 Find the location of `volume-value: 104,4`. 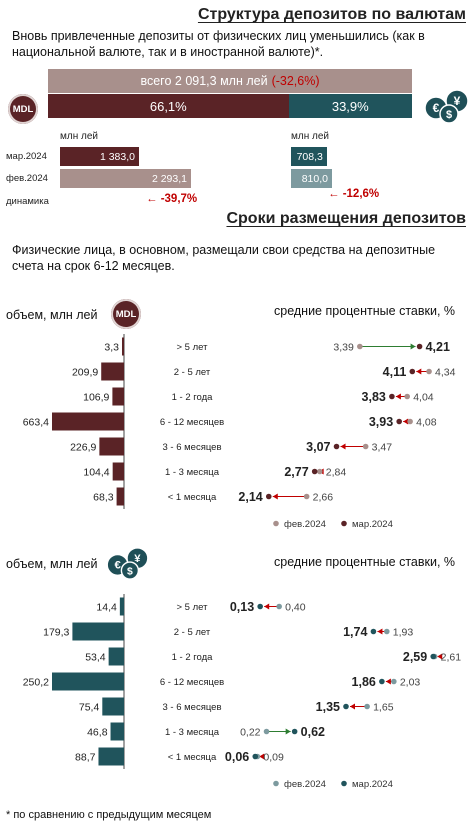

volume-value: 104,4 is located at coordinates (96, 473).